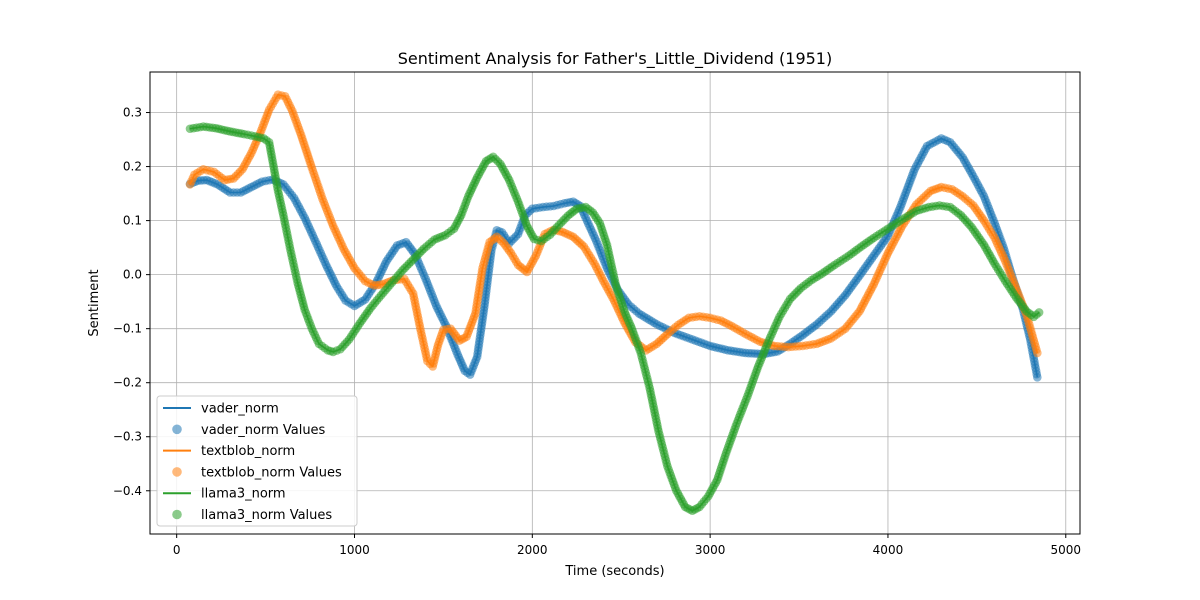 The width and height of the screenshot is (1200, 600). Describe the element at coordinates (1066, 550) in the screenshot. I see `x-tick-label: 5000` at that location.